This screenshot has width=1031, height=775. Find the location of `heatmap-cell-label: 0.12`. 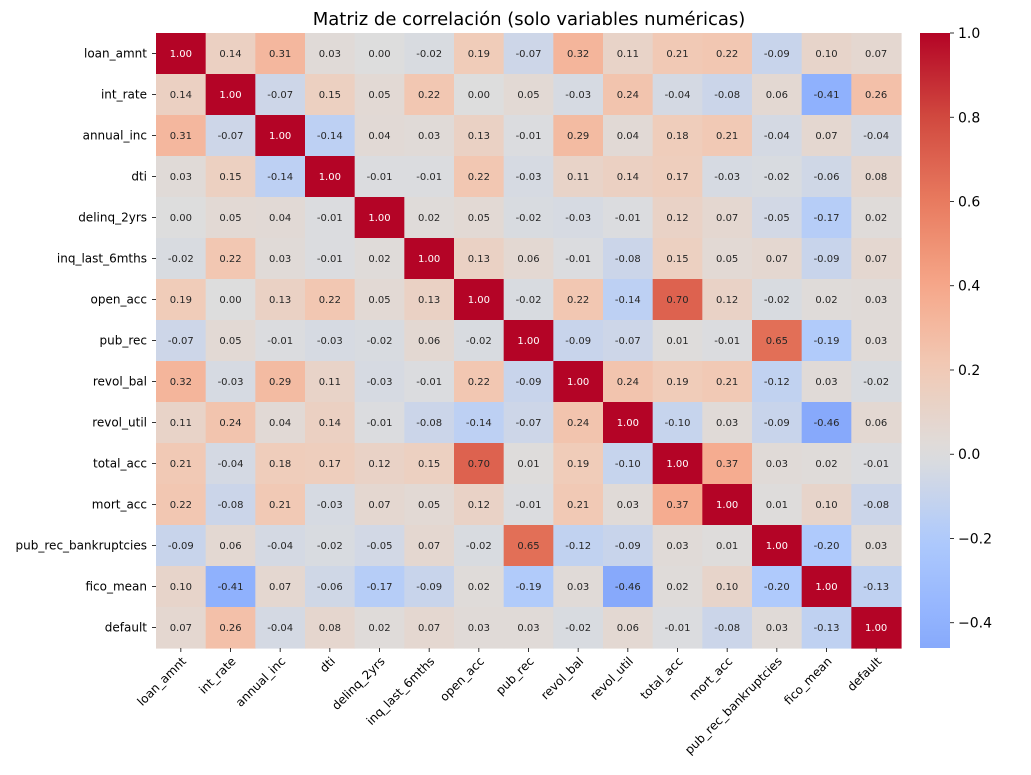

heatmap-cell-label: 0.12 is located at coordinates (677, 218).